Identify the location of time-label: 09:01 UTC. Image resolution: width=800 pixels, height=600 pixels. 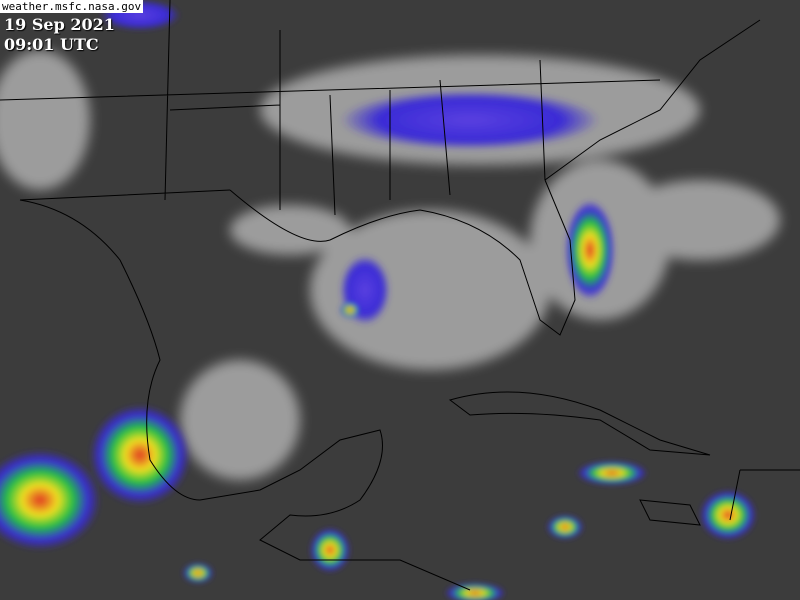
(51, 44).